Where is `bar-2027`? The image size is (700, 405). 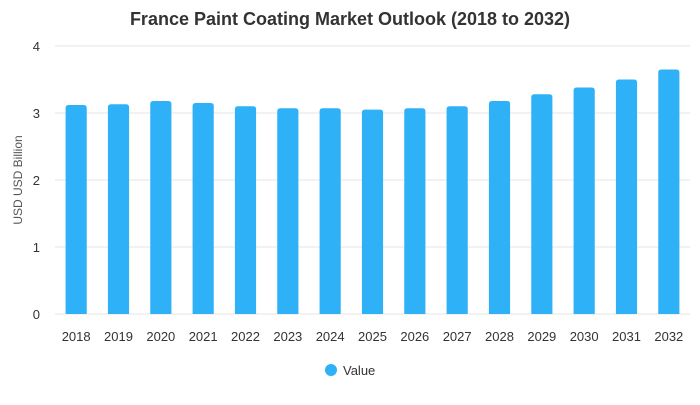
bar-2027 is located at coordinates (457, 210).